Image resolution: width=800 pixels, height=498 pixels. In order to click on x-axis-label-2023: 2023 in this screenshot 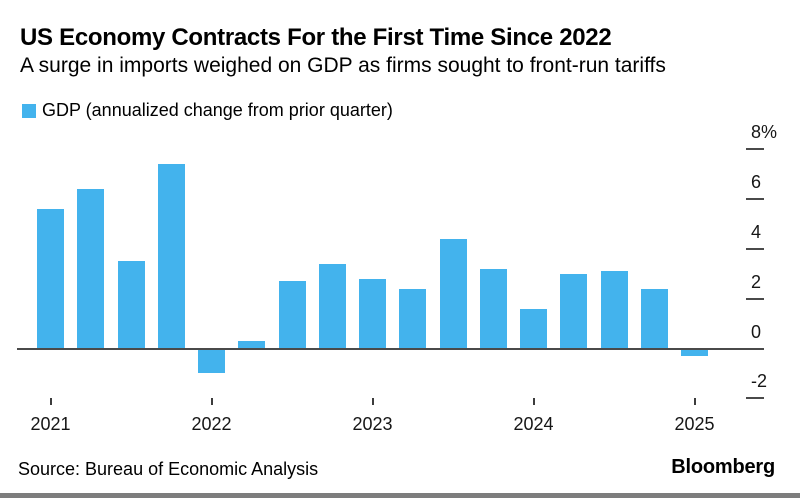, I will do `click(372, 424)`.